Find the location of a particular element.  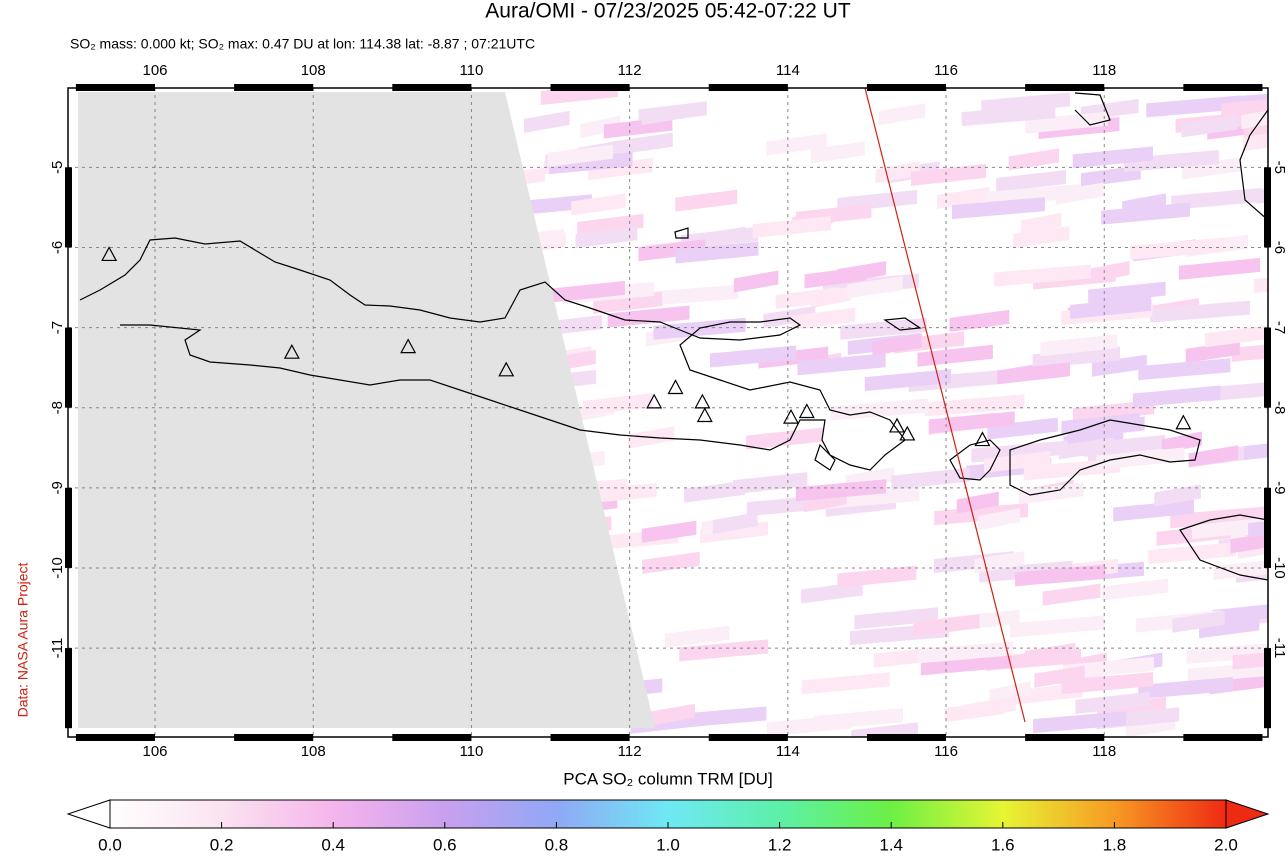

x-tick-label-bottom: 110 is located at coordinates (471, 751).